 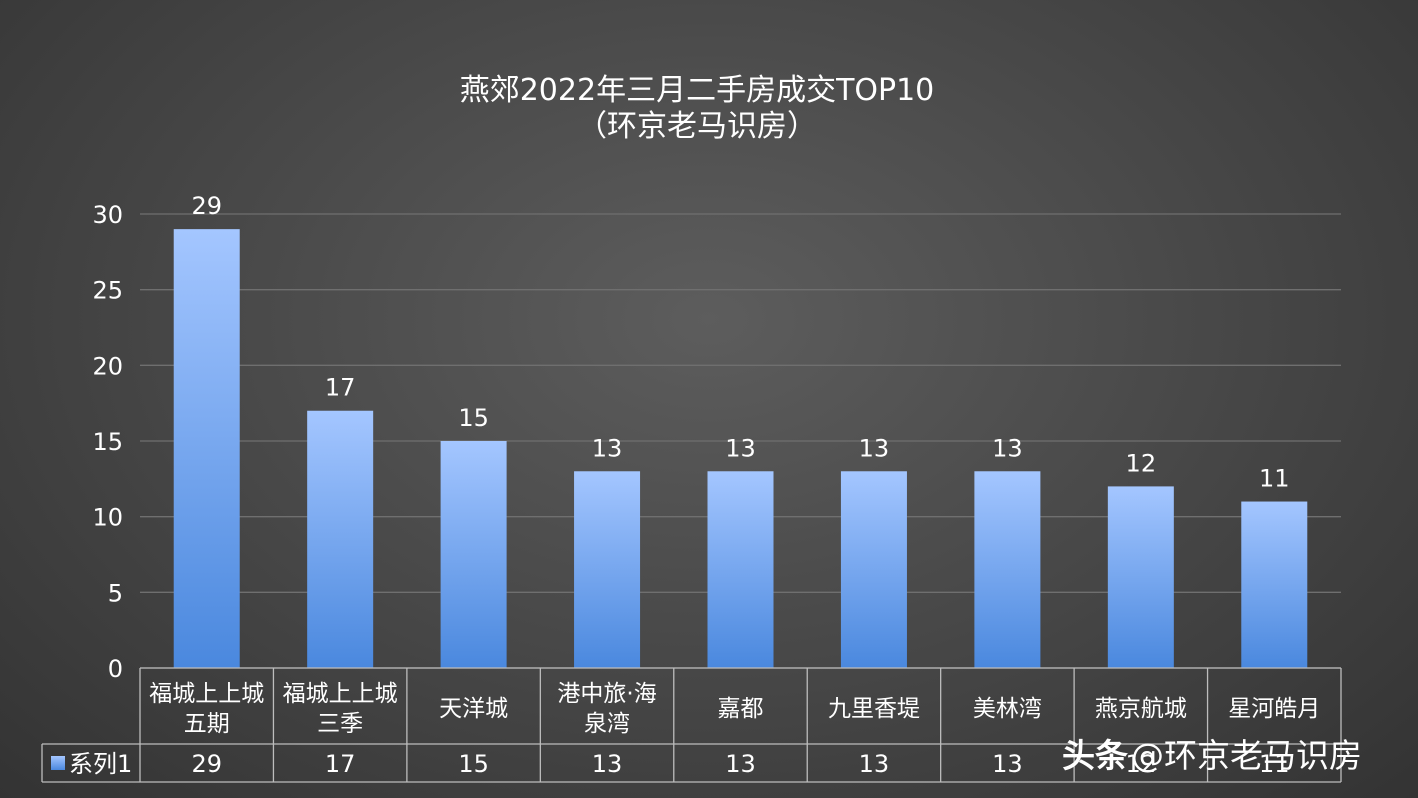 What do you see at coordinates (58, 763) in the screenshot?
I see `legend-swatch` at bounding box center [58, 763].